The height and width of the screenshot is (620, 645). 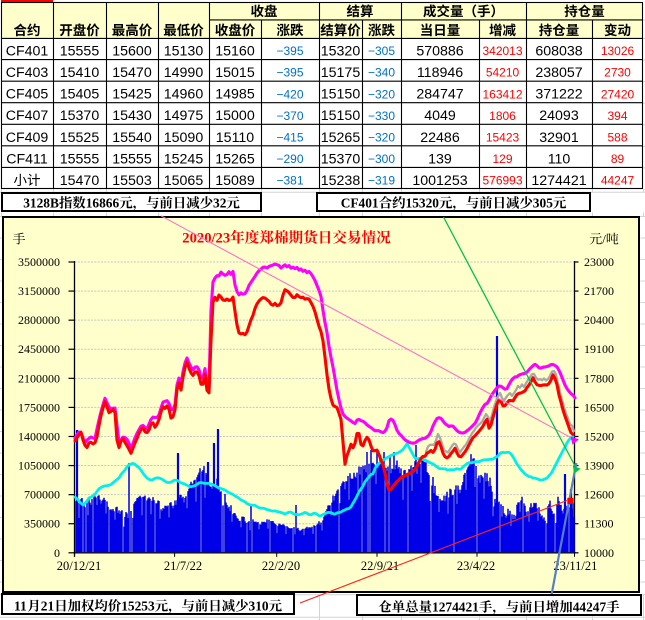 What do you see at coordinates (543, 203) in the screenshot?
I see `svg-text: 305` at bounding box center [543, 203].